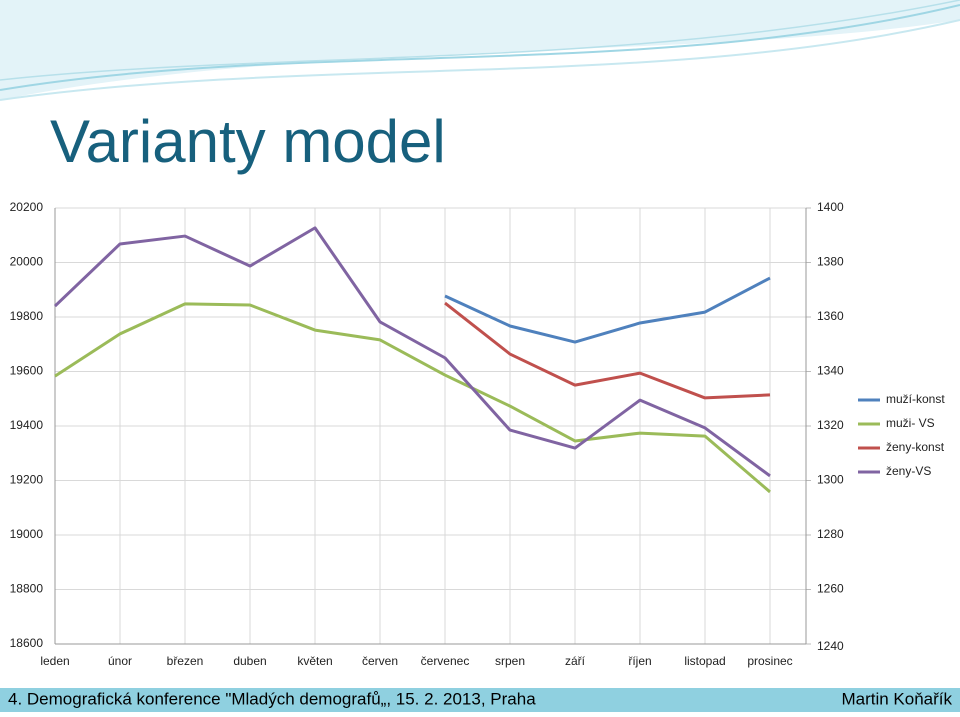 The width and height of the screenshot is (960, 717). I want to click on y2-tick-label: 1300, so click(830, 480).